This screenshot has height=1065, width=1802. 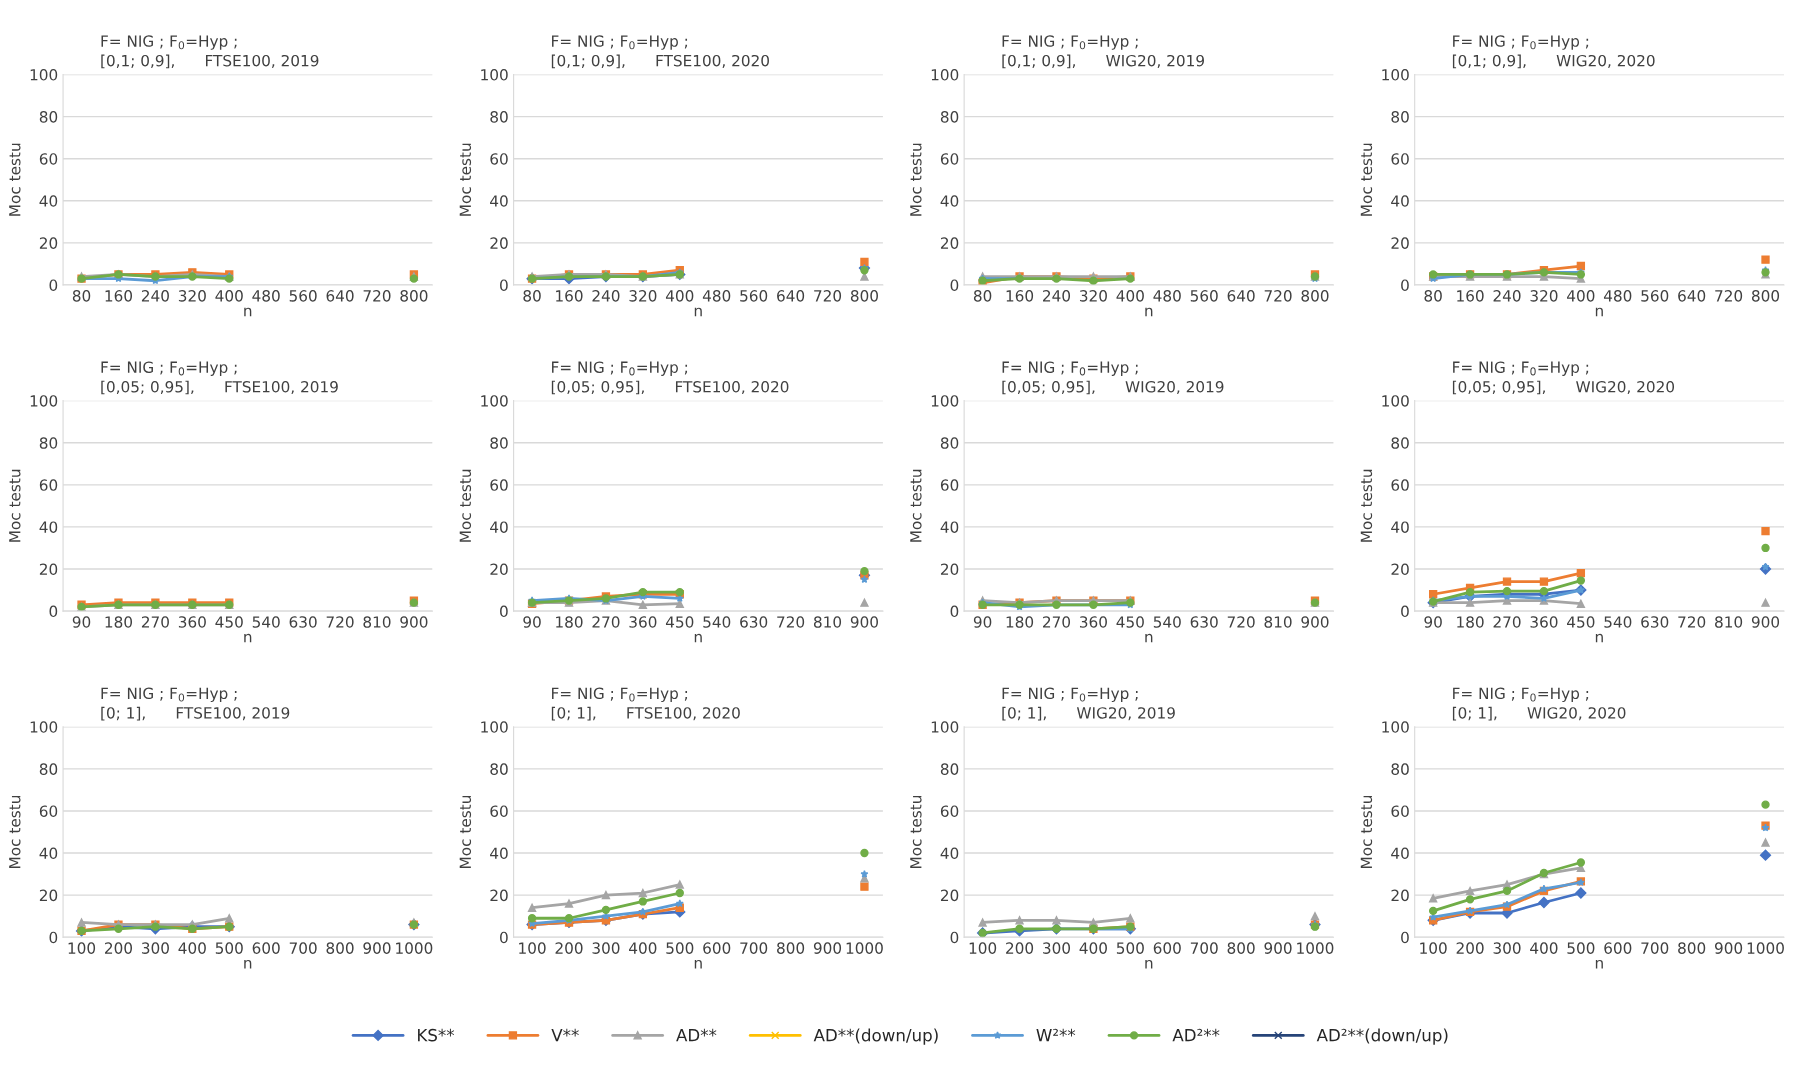 What do you see at coordinates (1315, 948) in the screenshot?
I see `x-tick-label: 1000` at bounding box center [1315, 948].